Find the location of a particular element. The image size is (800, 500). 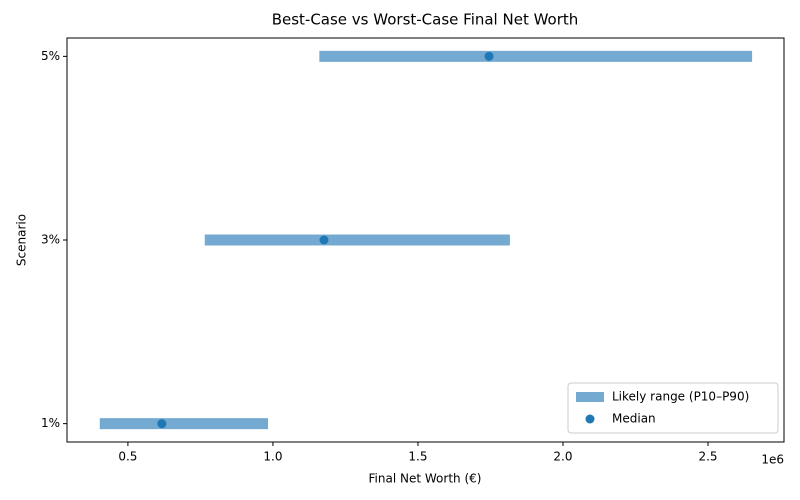

axis-offset-label: 1e6 is located at coordinates (772, 460).